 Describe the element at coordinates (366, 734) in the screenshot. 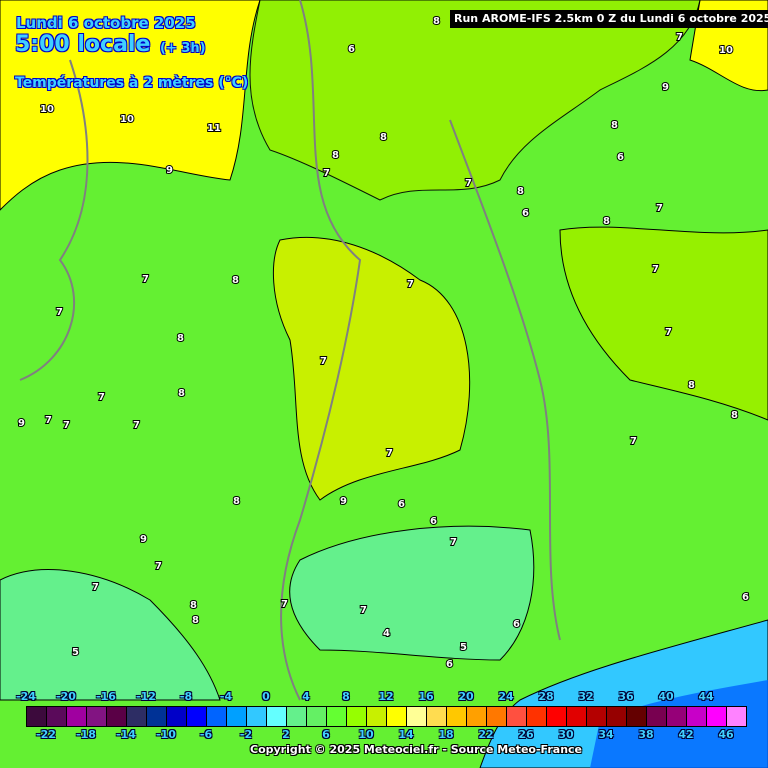

I see `legend-tick-label: 10` at that location.